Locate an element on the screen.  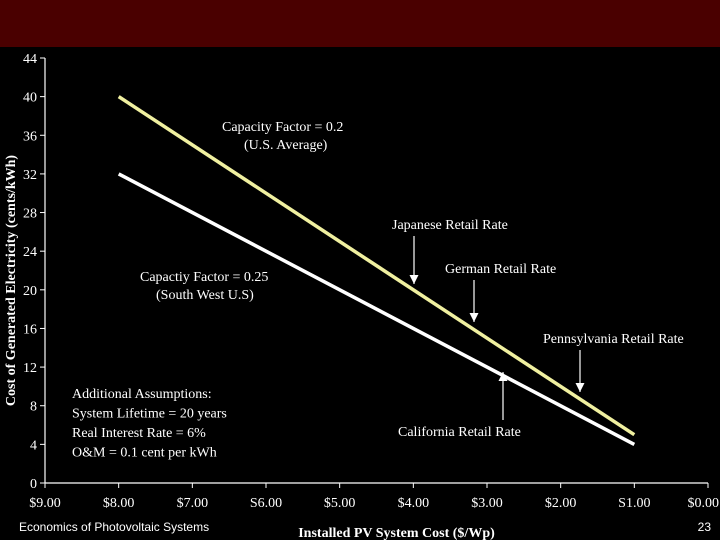
annotation-germany: German Retail Rate is located at coordinates (500, 269).